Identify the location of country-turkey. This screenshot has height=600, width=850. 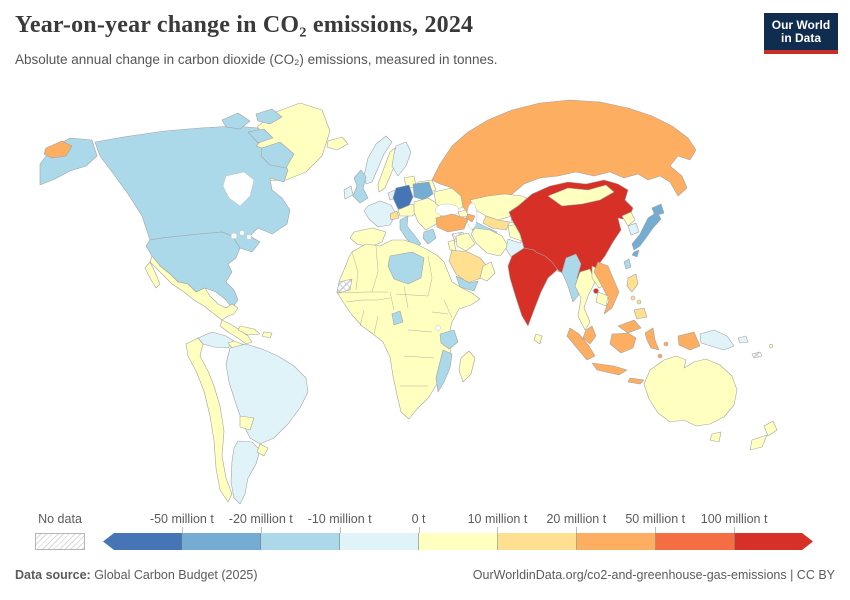
(452, 223).